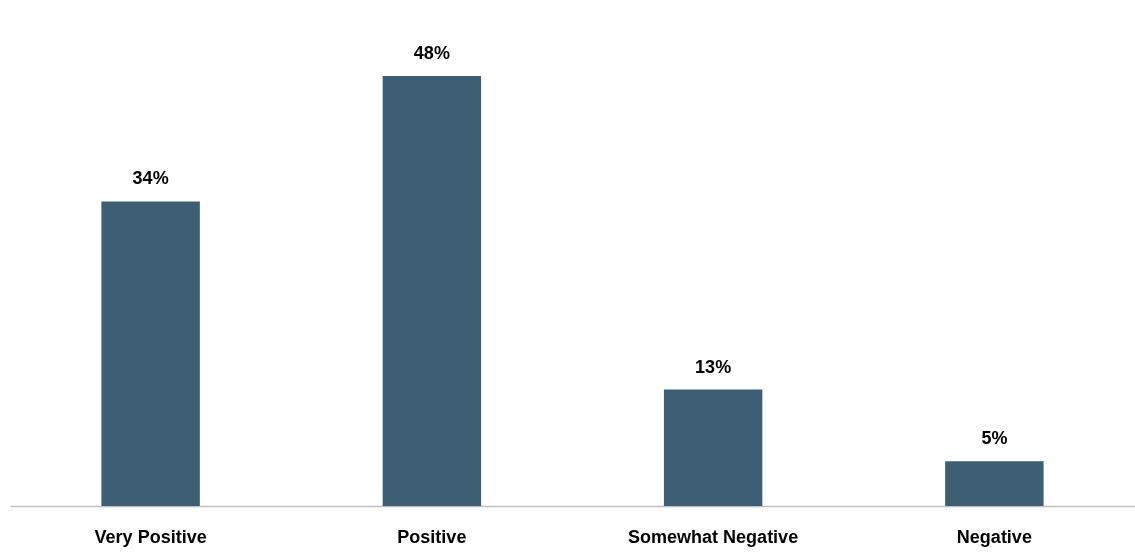 This screenshot has height=554, width=1135. Describe the element at coordinates (994, 438) in the screenshot. I see `data-label: 5%` at that location.